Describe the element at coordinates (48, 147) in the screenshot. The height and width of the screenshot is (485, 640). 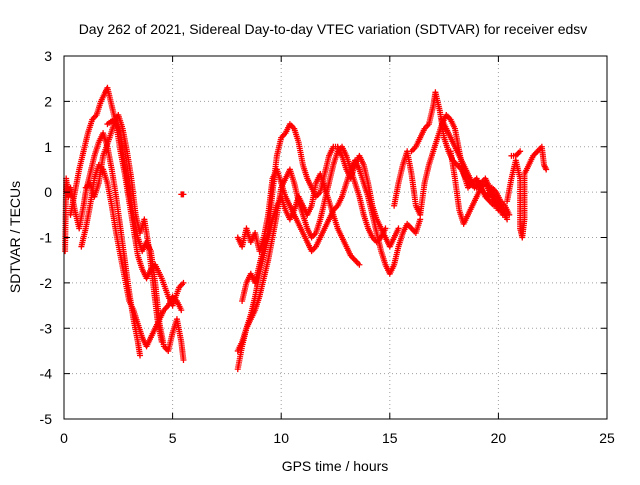
I see `y-tick-label: 1` at that location.